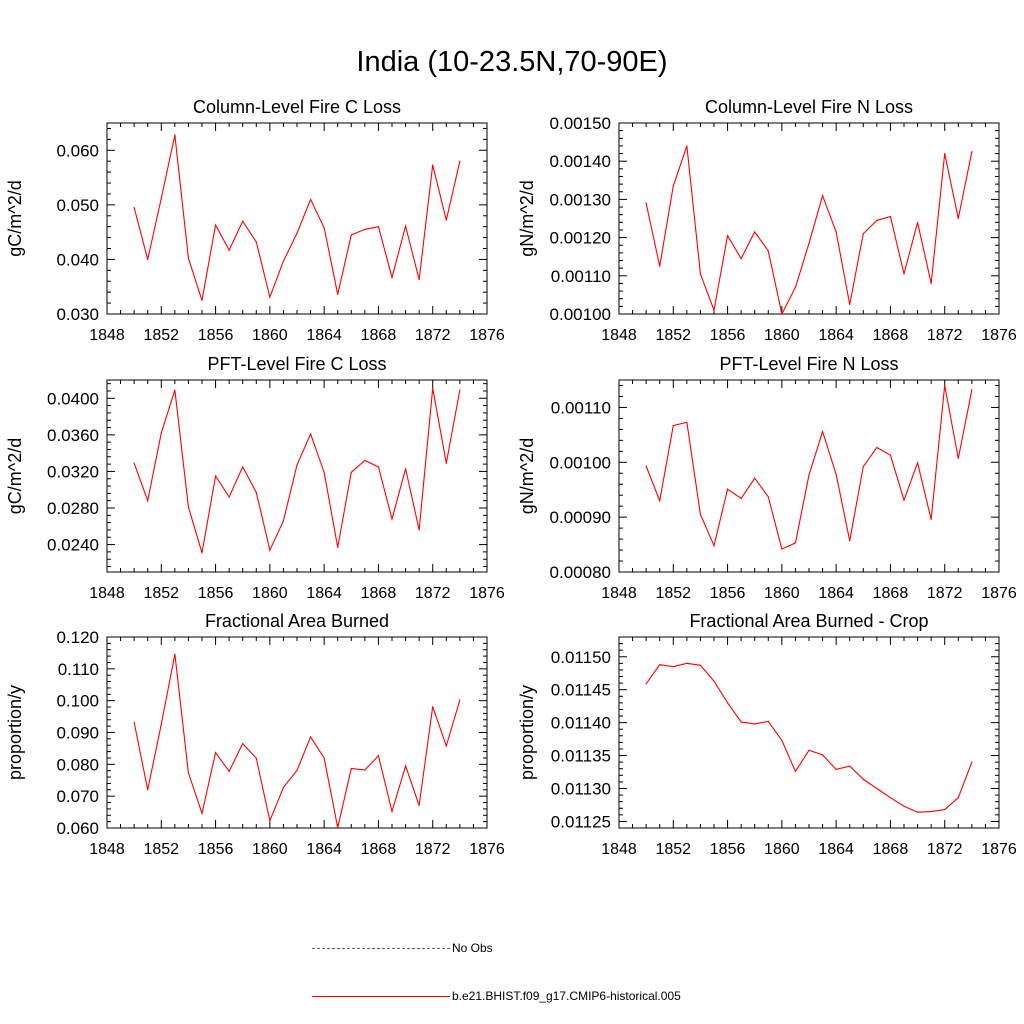 This screenshot has height=1024, width=1024. Describe the element at coordinates (580, 517) in the screenshot. I see `y-tick-label: 0.00090` at that location.